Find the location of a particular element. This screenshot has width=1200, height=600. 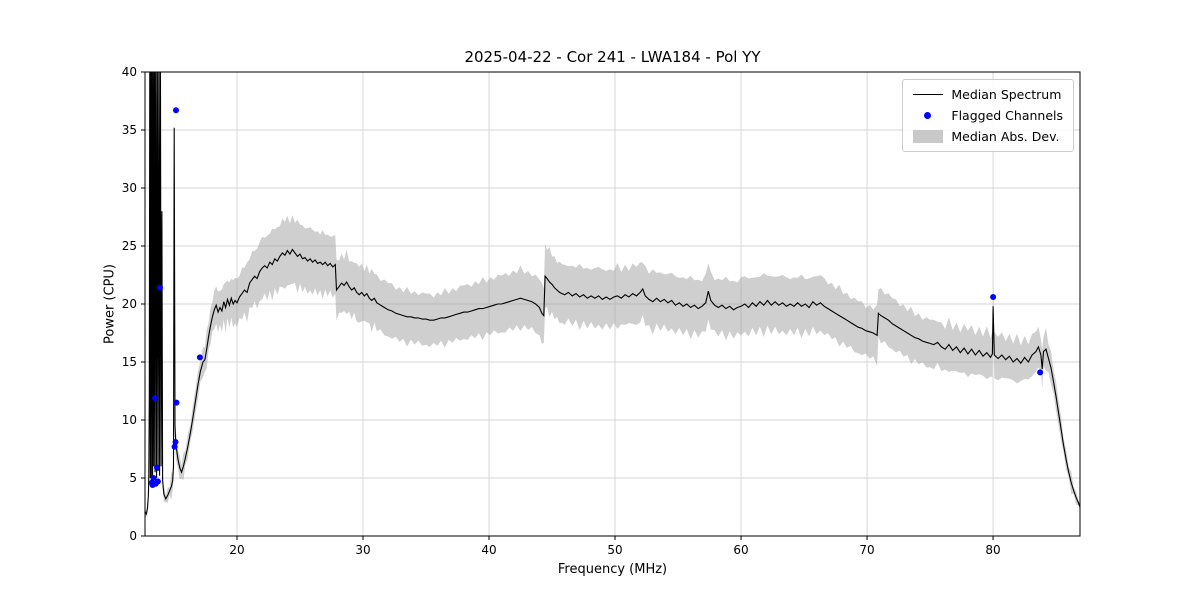

legend-entry-median-abs-dev: Median Abs. Dev. is located at coordinates (988, 136).